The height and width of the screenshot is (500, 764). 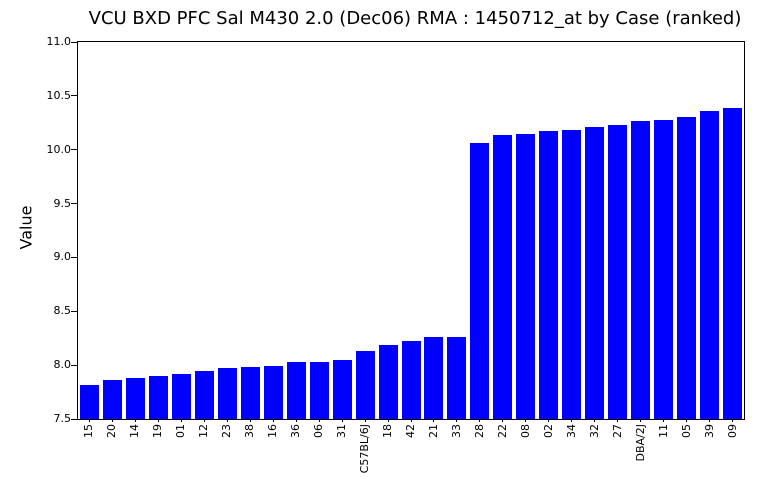 I want to click on y-tick-label: 9.0, so click(x=62, y=257).